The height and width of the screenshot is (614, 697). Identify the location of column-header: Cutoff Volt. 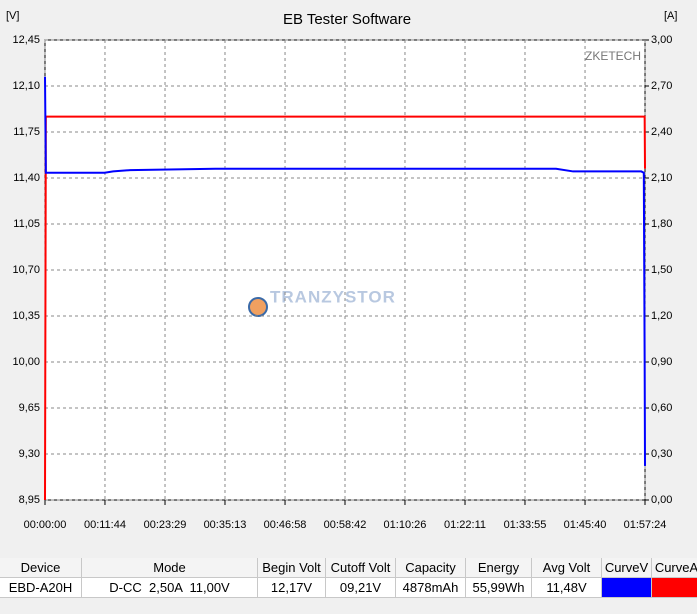
(361, 568).